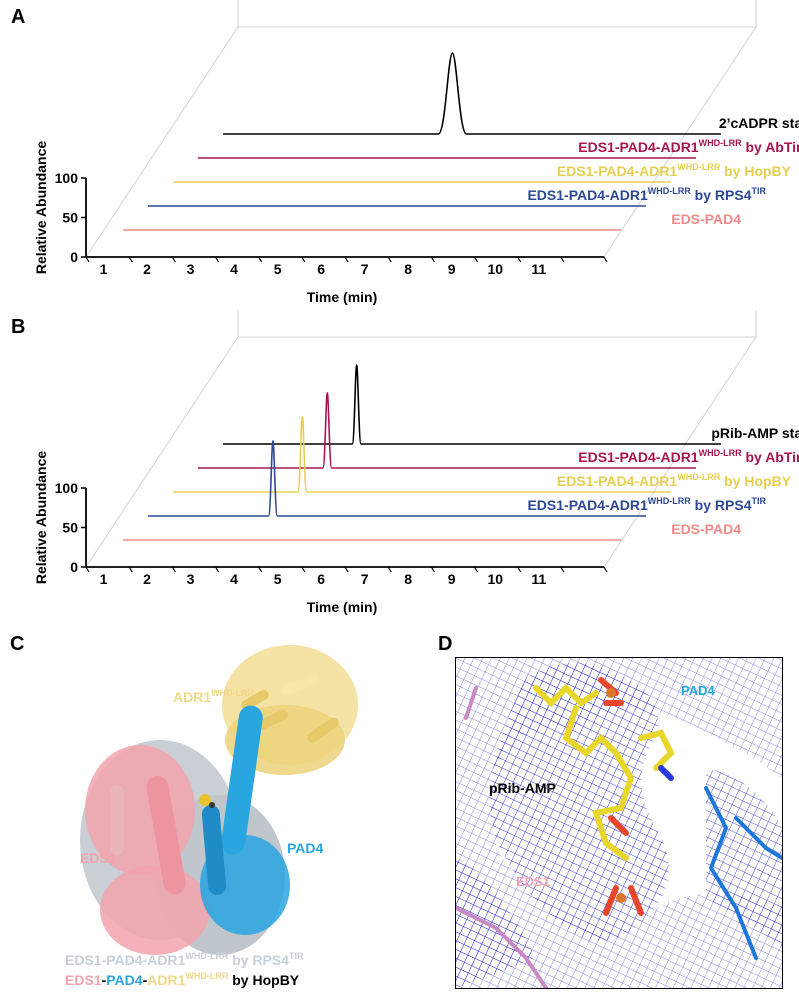  Describe the element at coordinates (192, 697) in the screenshot. I see `adr1-label: ADR1` at that location.